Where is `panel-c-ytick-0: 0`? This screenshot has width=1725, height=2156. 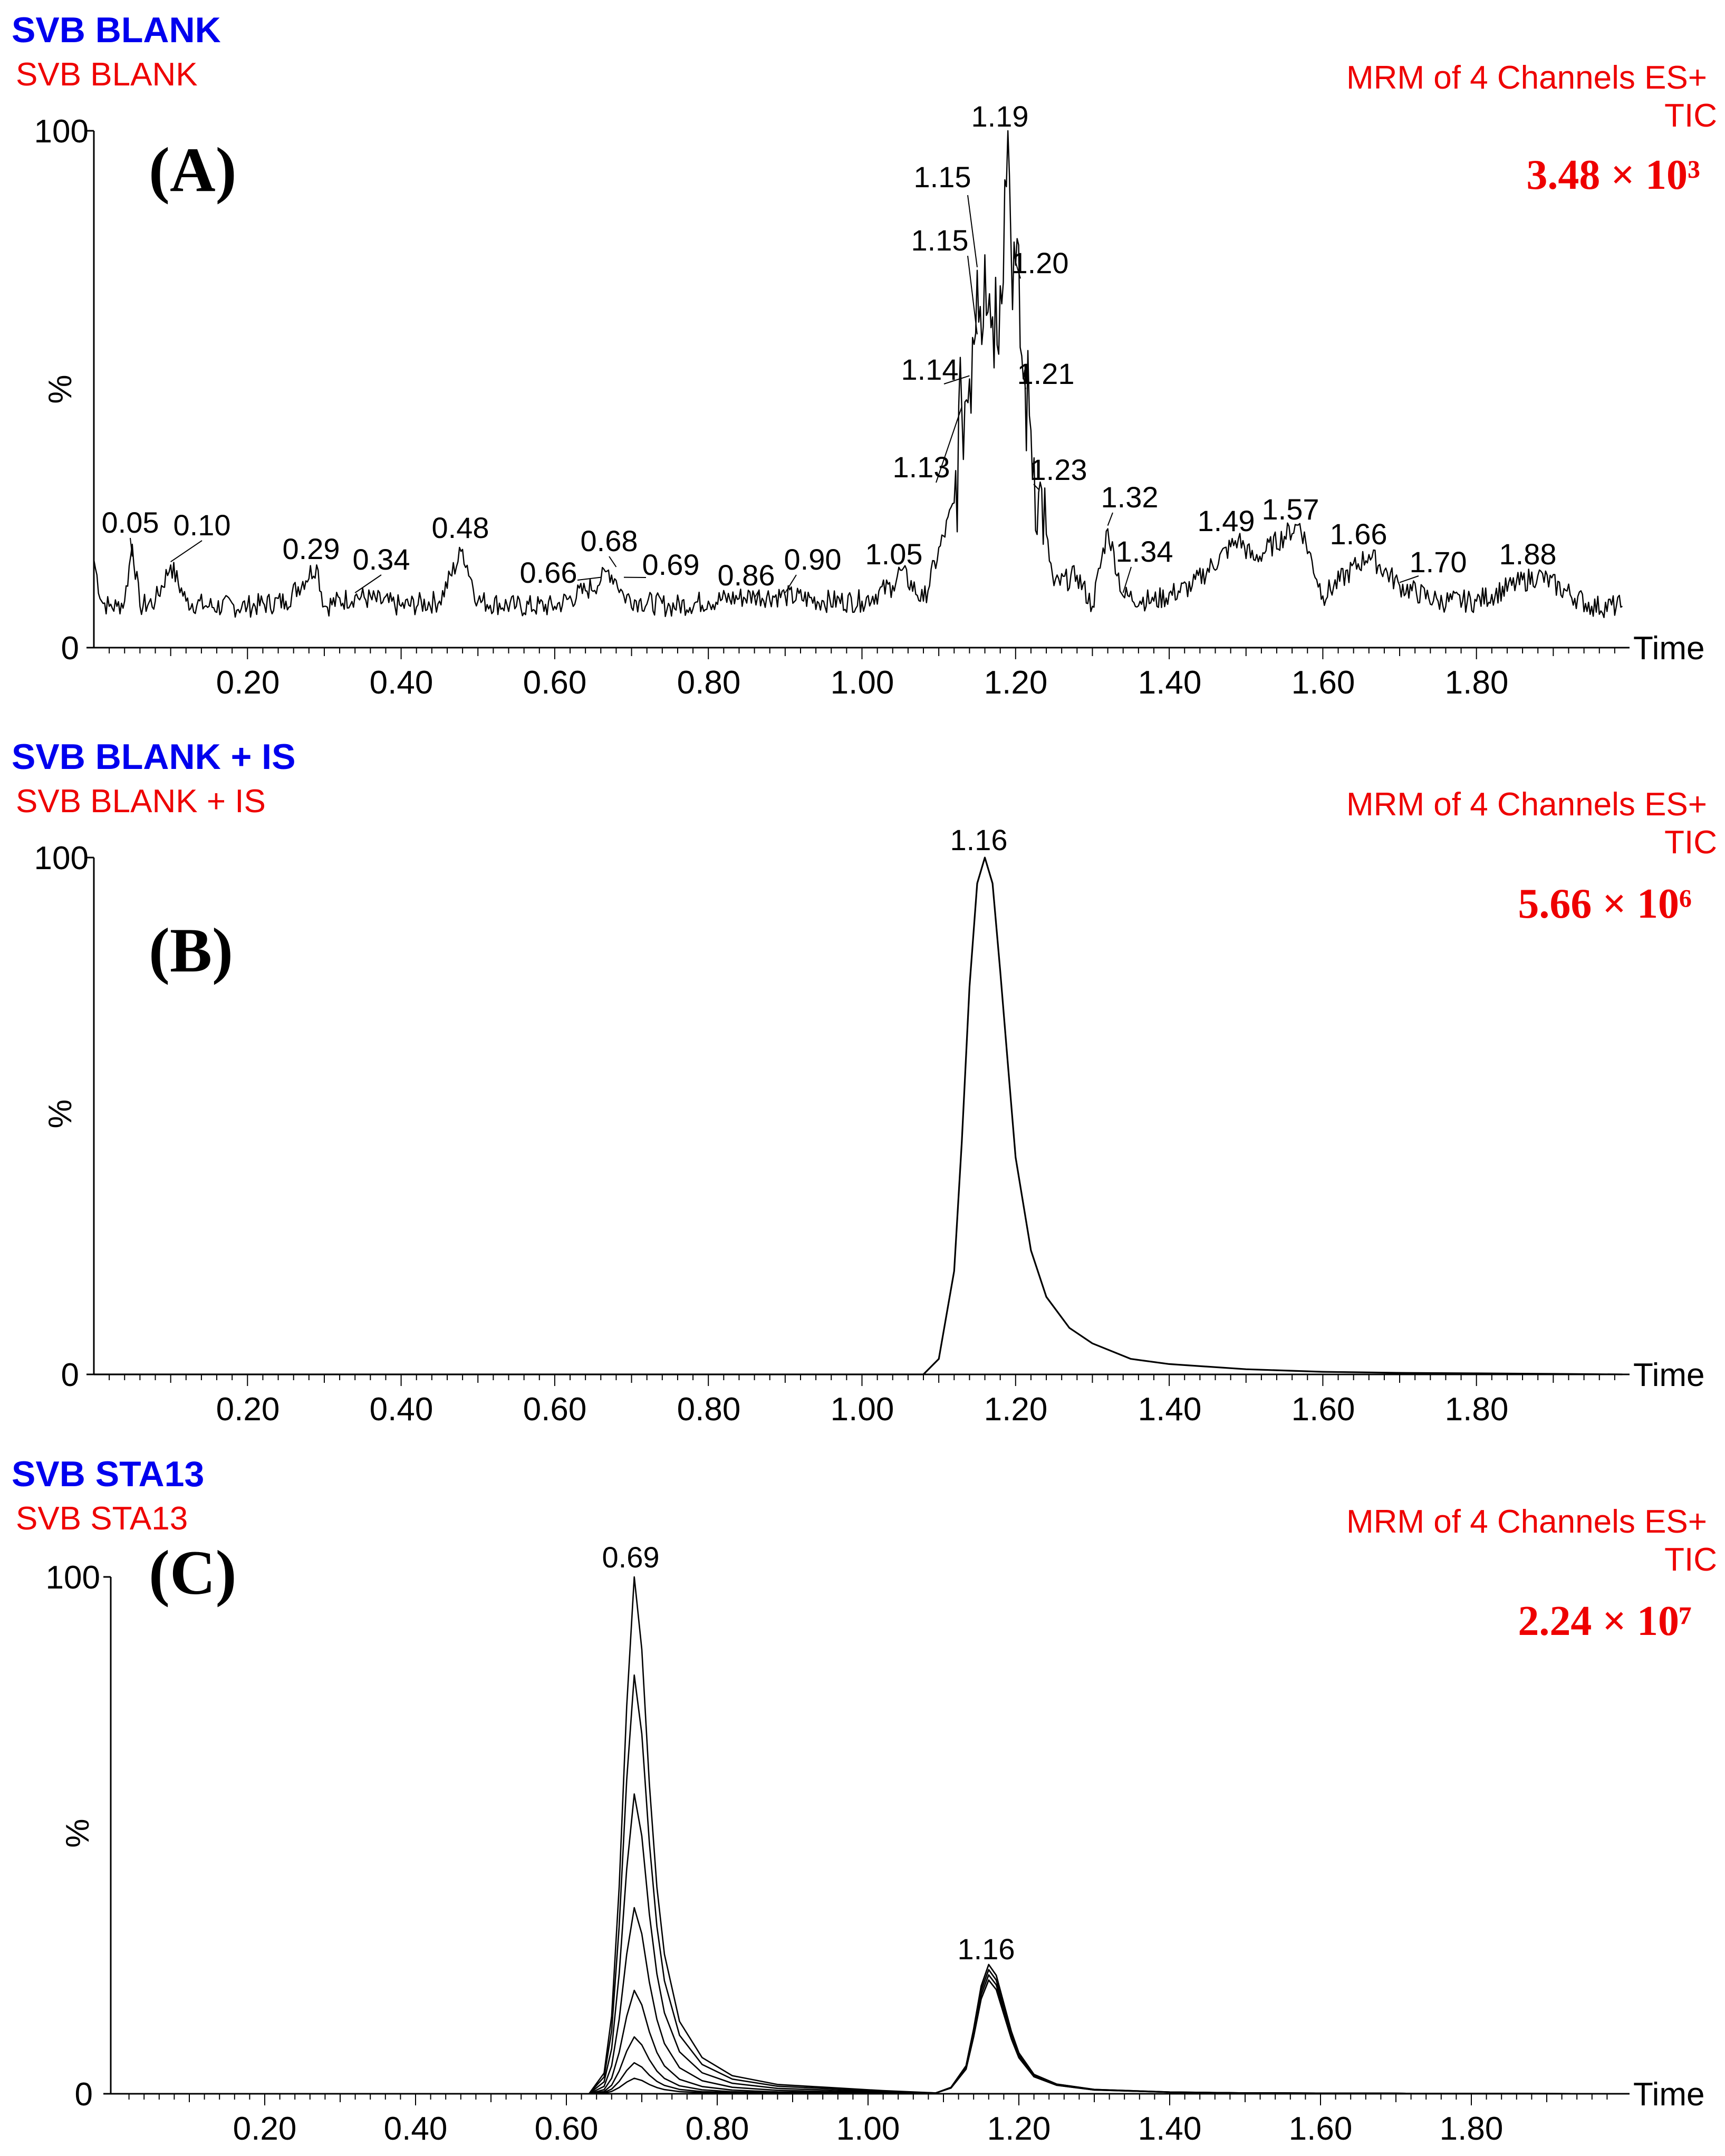
panel-c-ytick-0: 0 is located at coordinates (84, 2094).